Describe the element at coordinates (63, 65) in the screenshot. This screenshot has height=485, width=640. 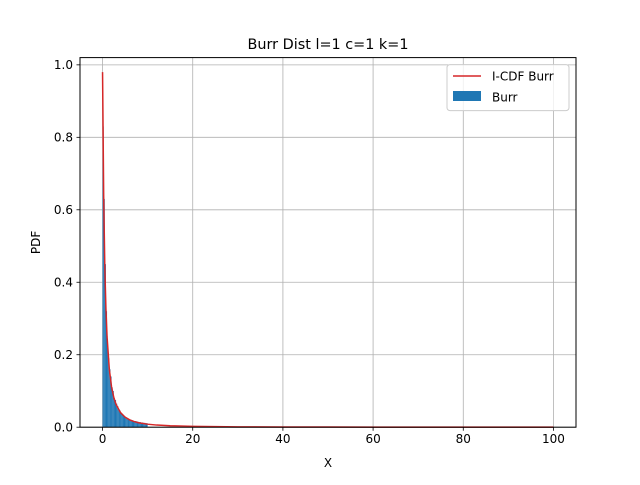
I see `y-tick-label: 1.0` at that location.